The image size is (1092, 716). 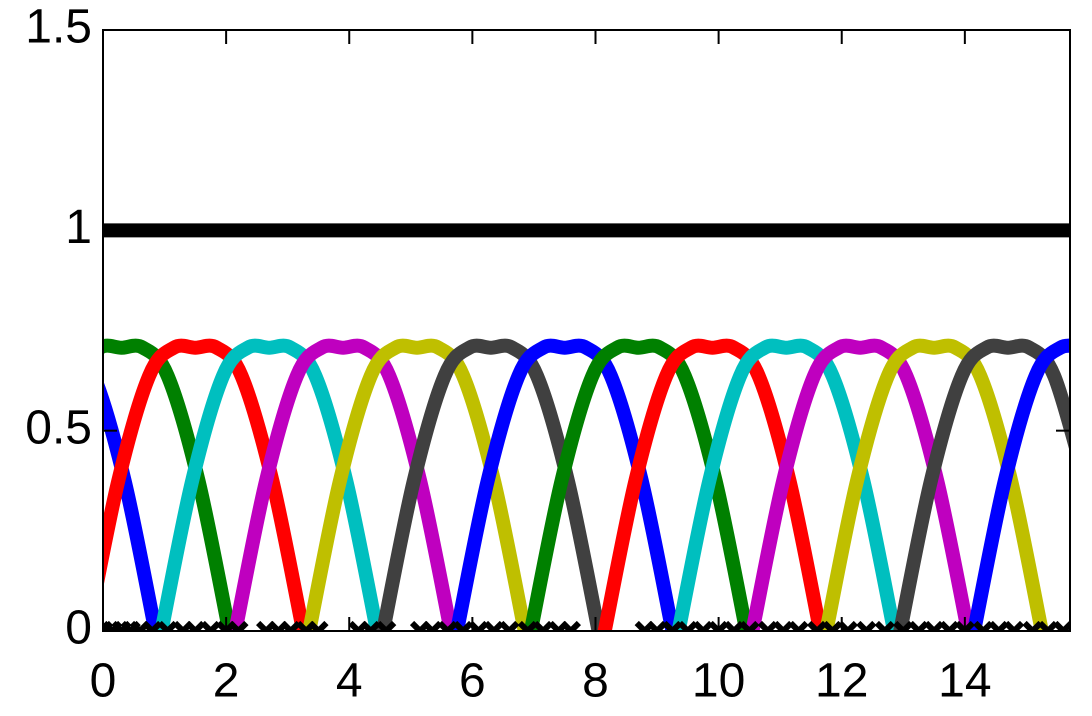 I want to click on x-tick-label: 0, so click(x=103, y=681).